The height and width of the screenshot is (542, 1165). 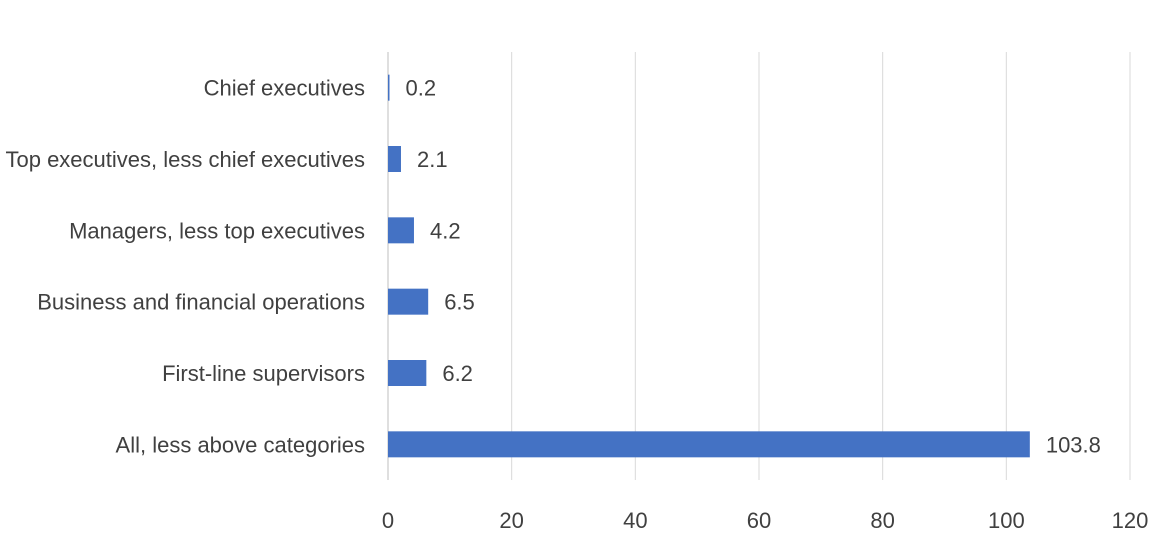 I want to click on x-tick-label: 0, so click(x=388, y=520).